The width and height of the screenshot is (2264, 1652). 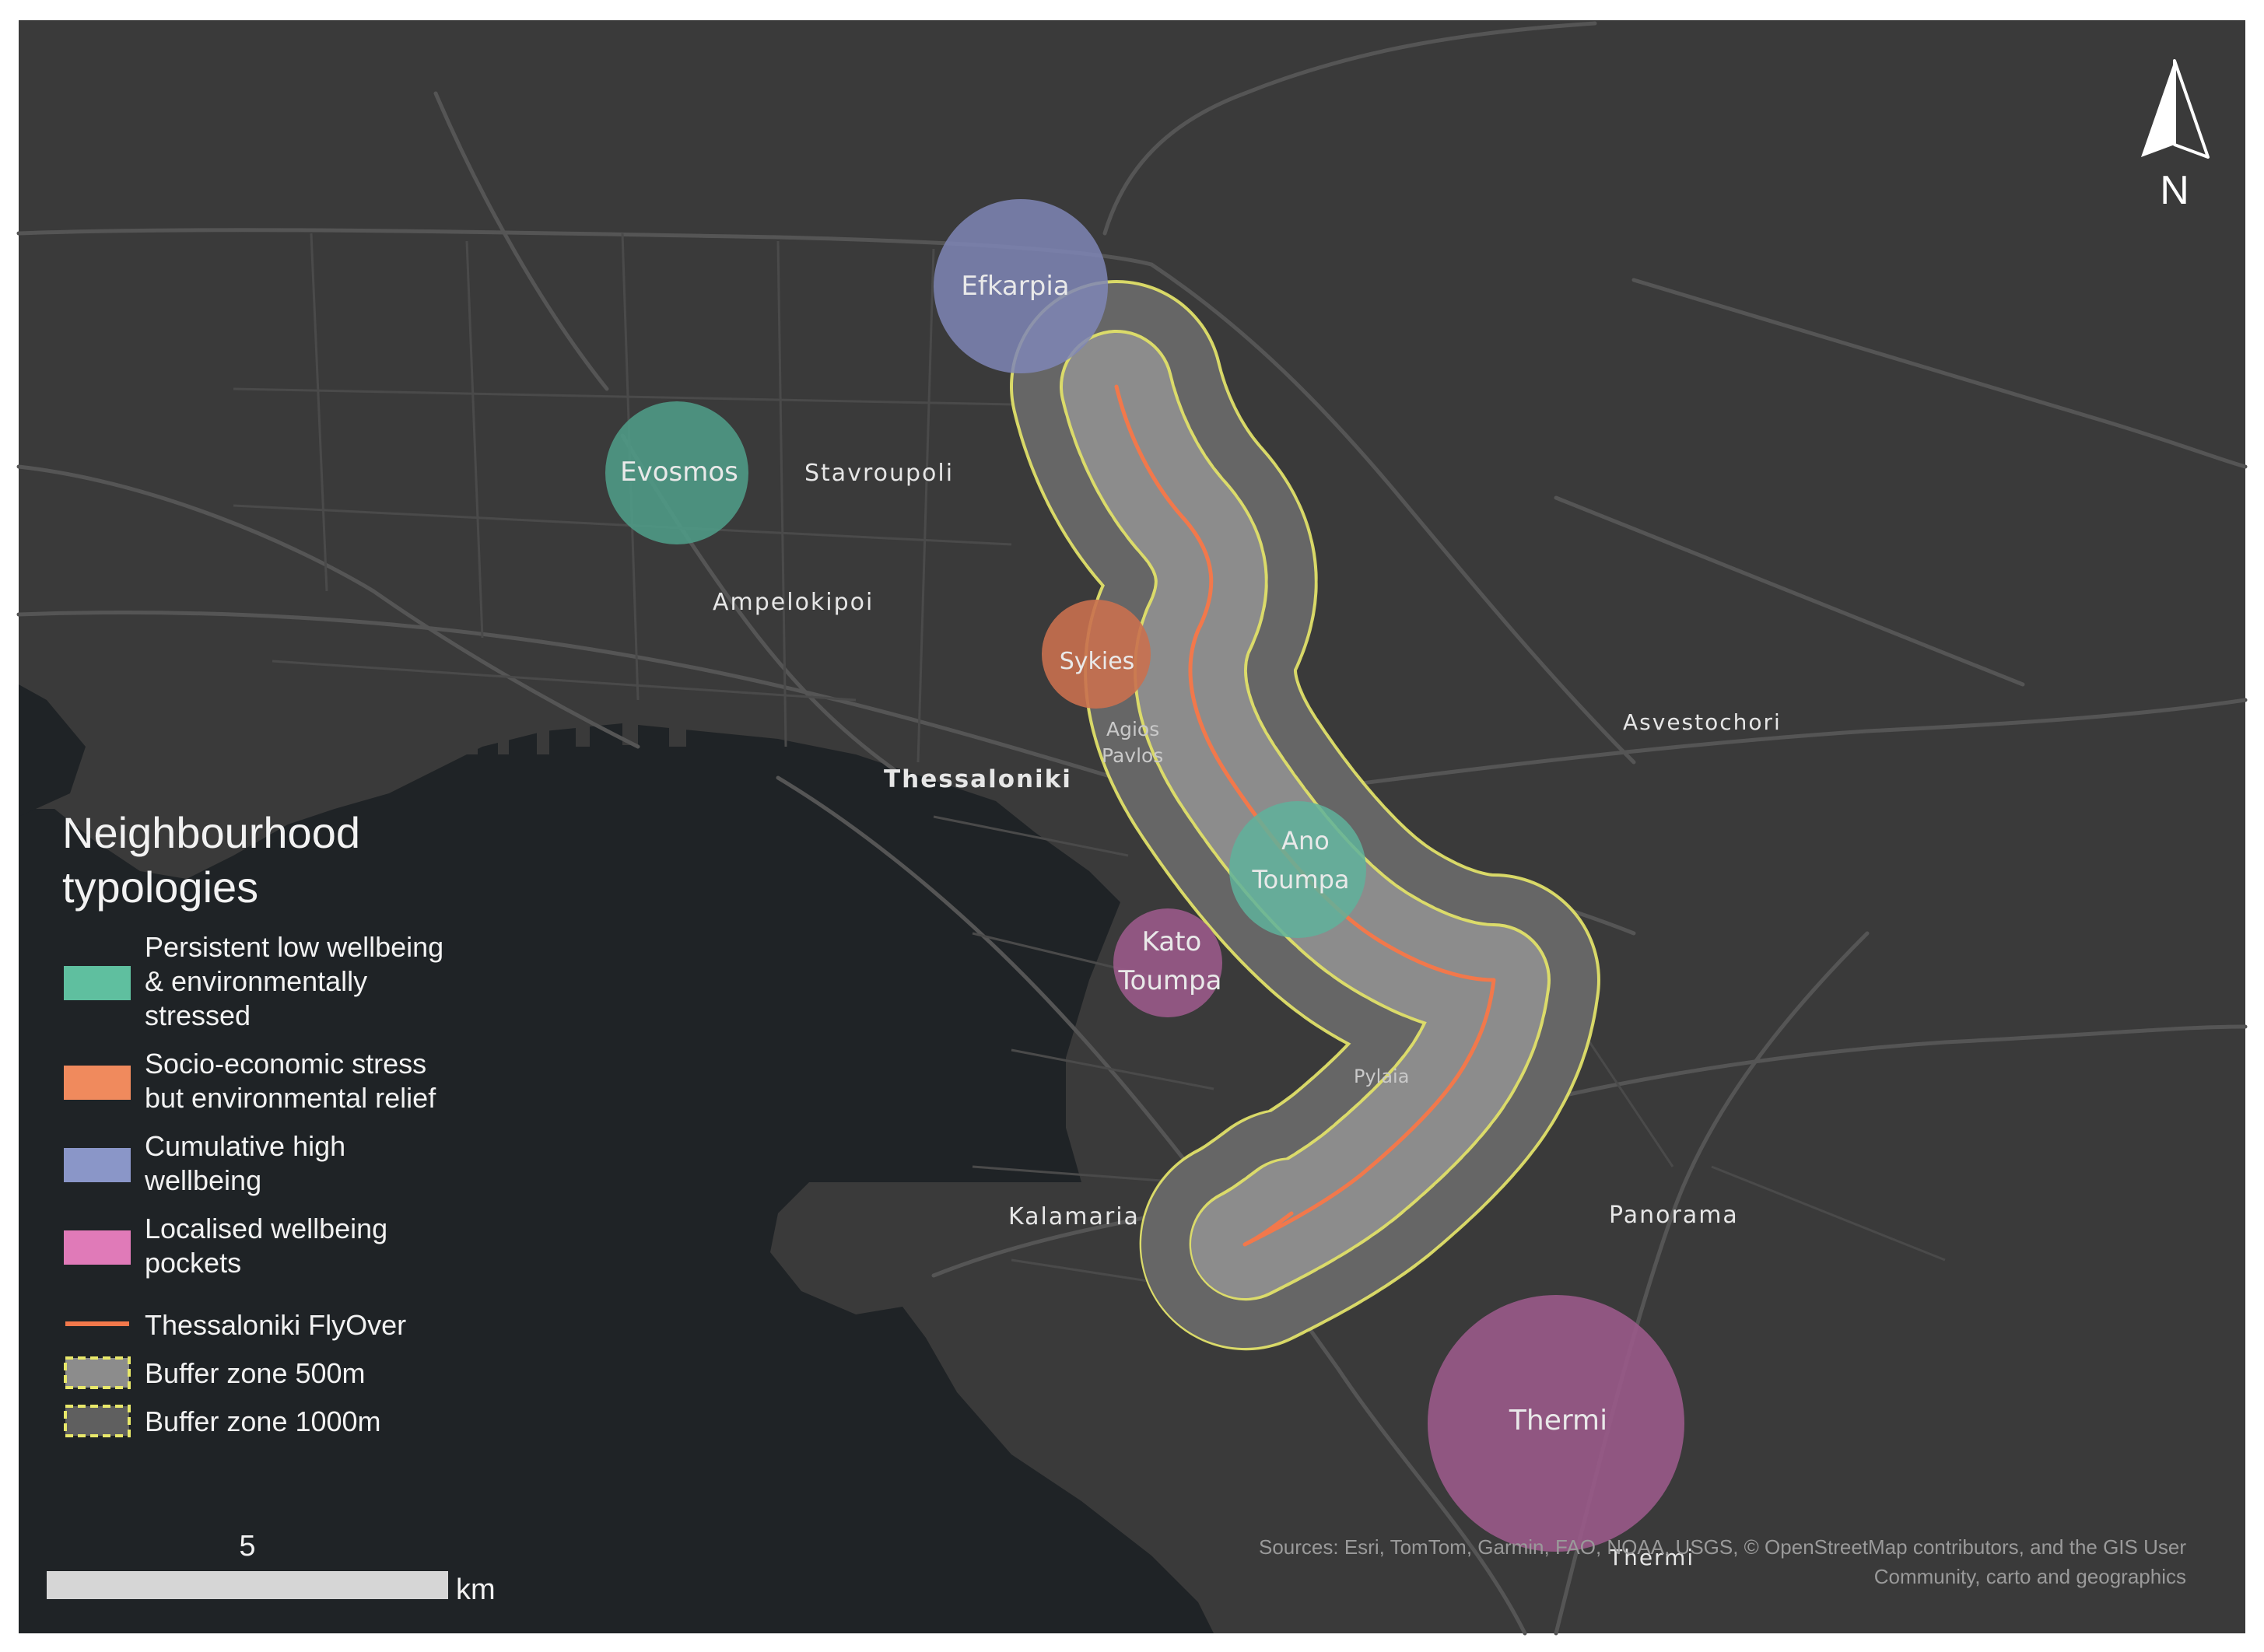 What do you see at coordinates (245, 1146) in the screenshot?
I see `legend-label-cumulative-high-1: Cumulative high` at bounding box center [245, 1146].